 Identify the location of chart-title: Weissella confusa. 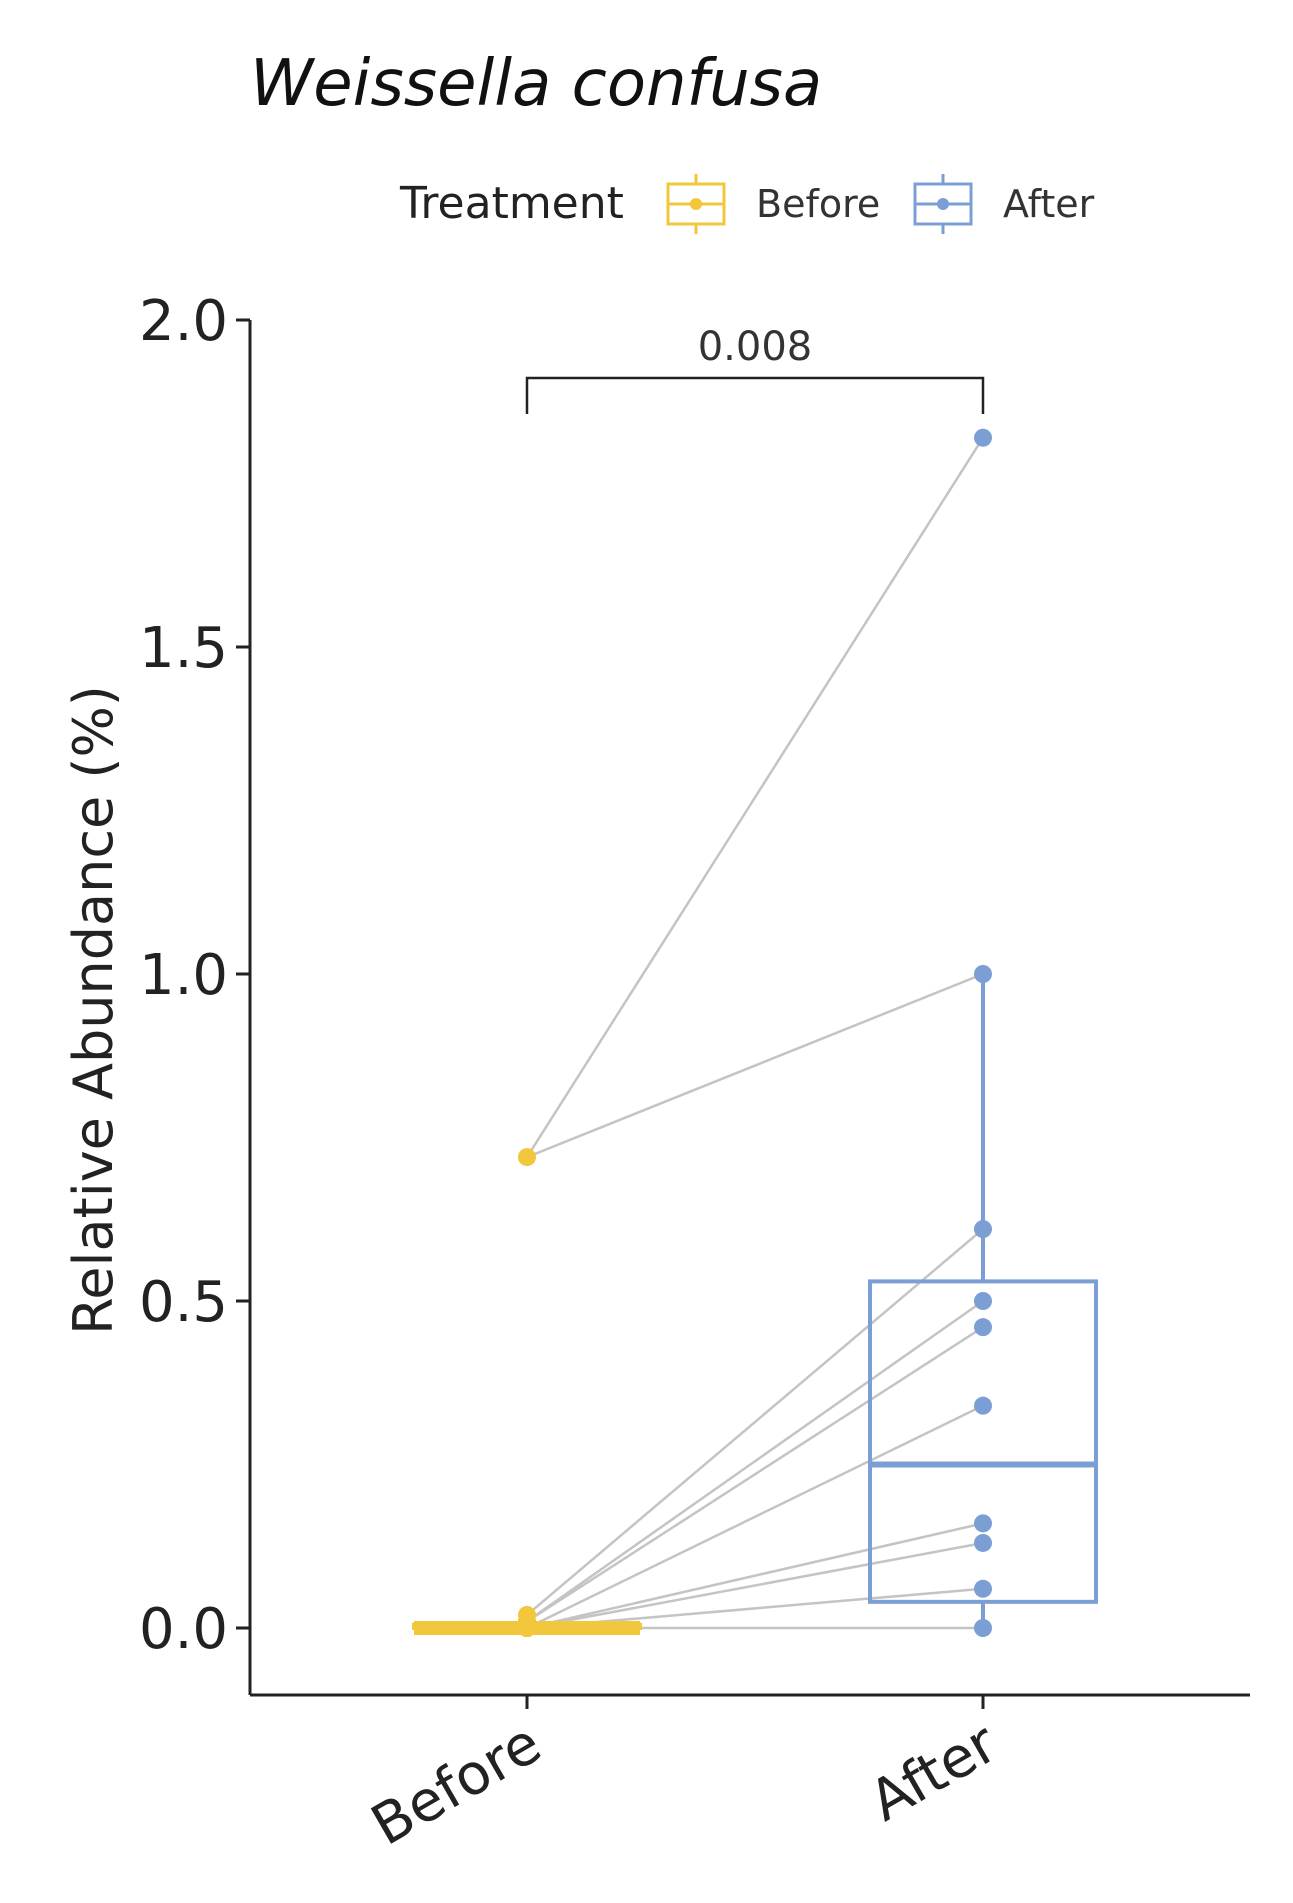
(536, 84).